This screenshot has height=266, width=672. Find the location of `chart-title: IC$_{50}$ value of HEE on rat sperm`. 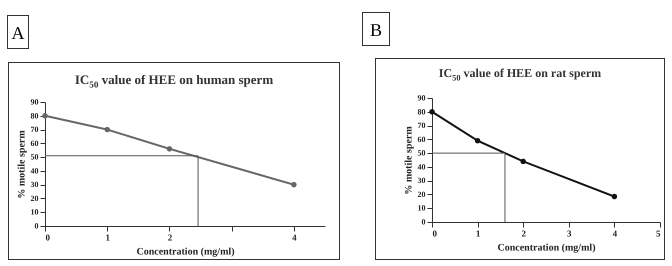

chart-title: IC$_{50}$ value of HEE on rat sperm is located at coordinates (520, 74).